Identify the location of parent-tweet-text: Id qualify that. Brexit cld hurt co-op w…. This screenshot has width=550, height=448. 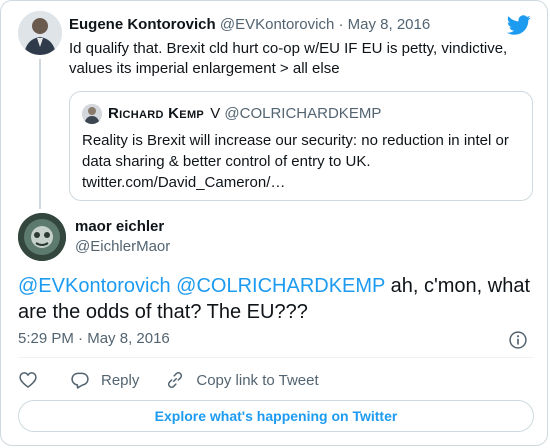
(288, 58).